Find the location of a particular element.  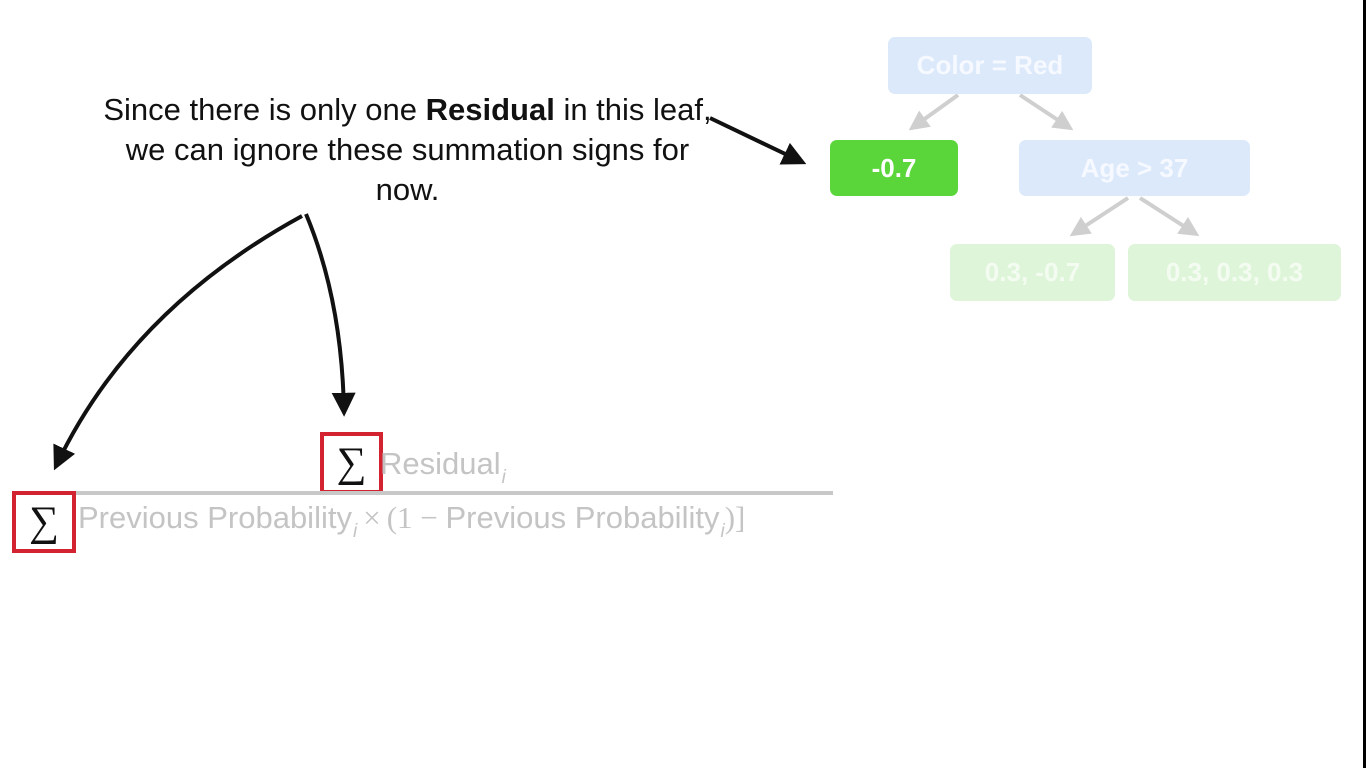

caption-bold-residual: Residual is located at coordinates (490, 109).